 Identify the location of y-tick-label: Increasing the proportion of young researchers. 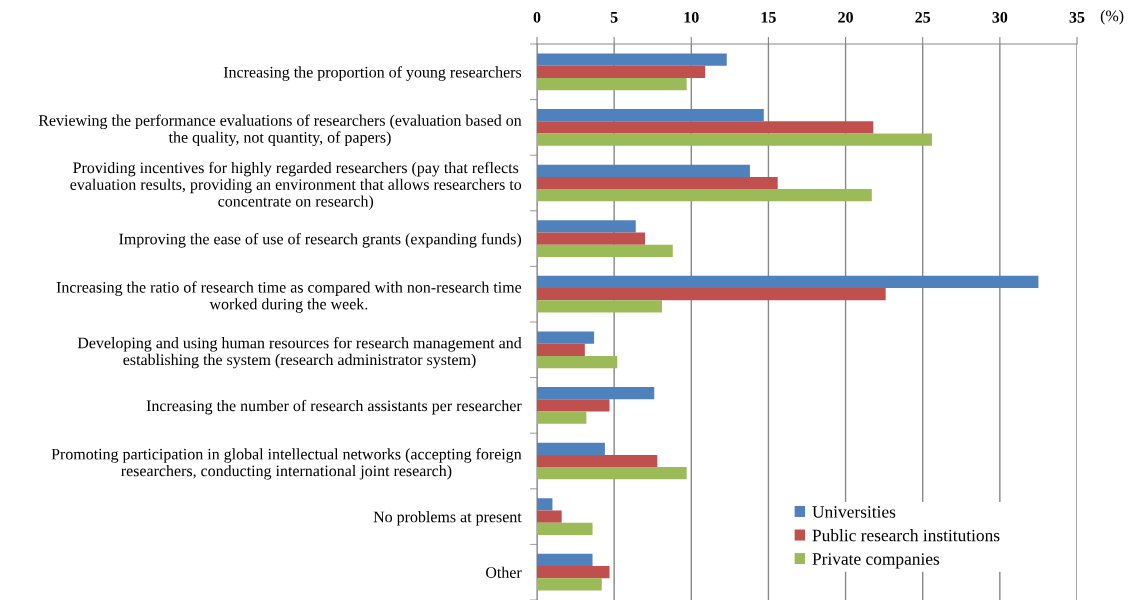
(372, 73).